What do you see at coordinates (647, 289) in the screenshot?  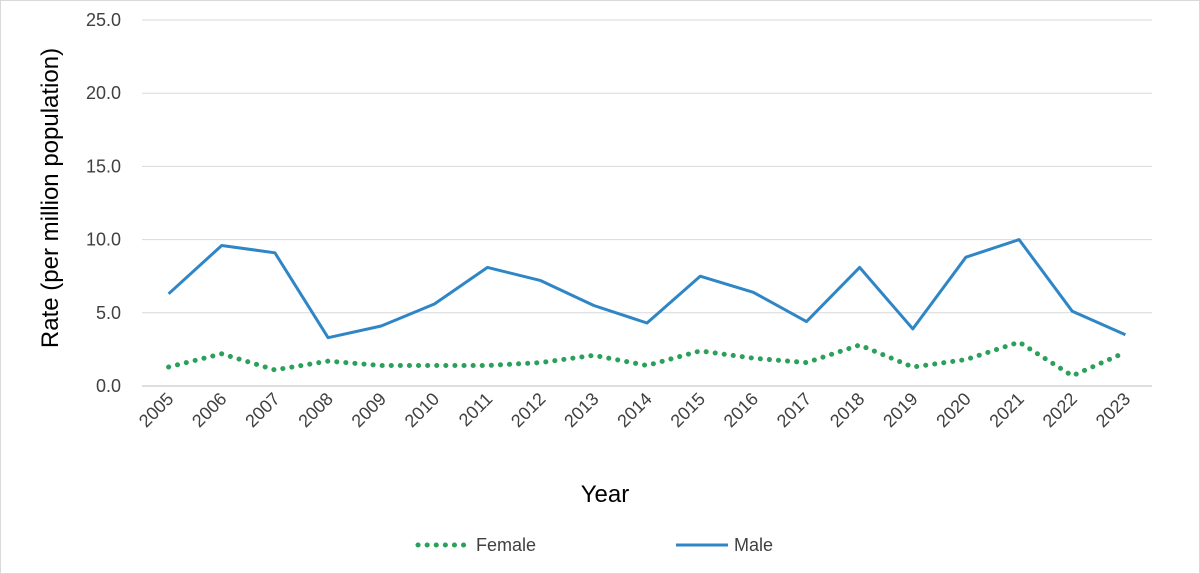 I see `series-line-male` at bounding box center [647, 289].